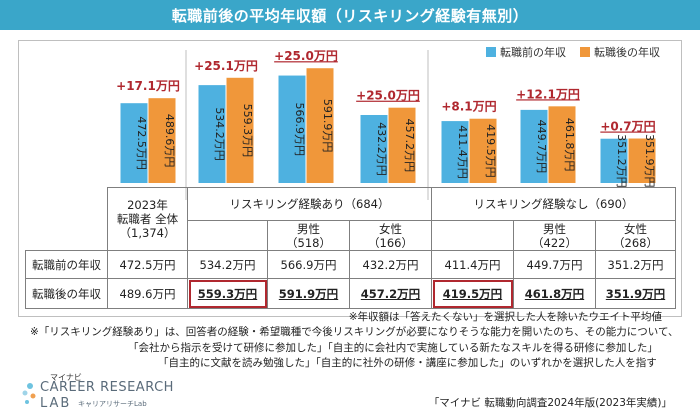  What do you see at coordinates (554, 228) in the screenshot?
I see `header-male-without-label: 男性` at bounding box center [554, 228].